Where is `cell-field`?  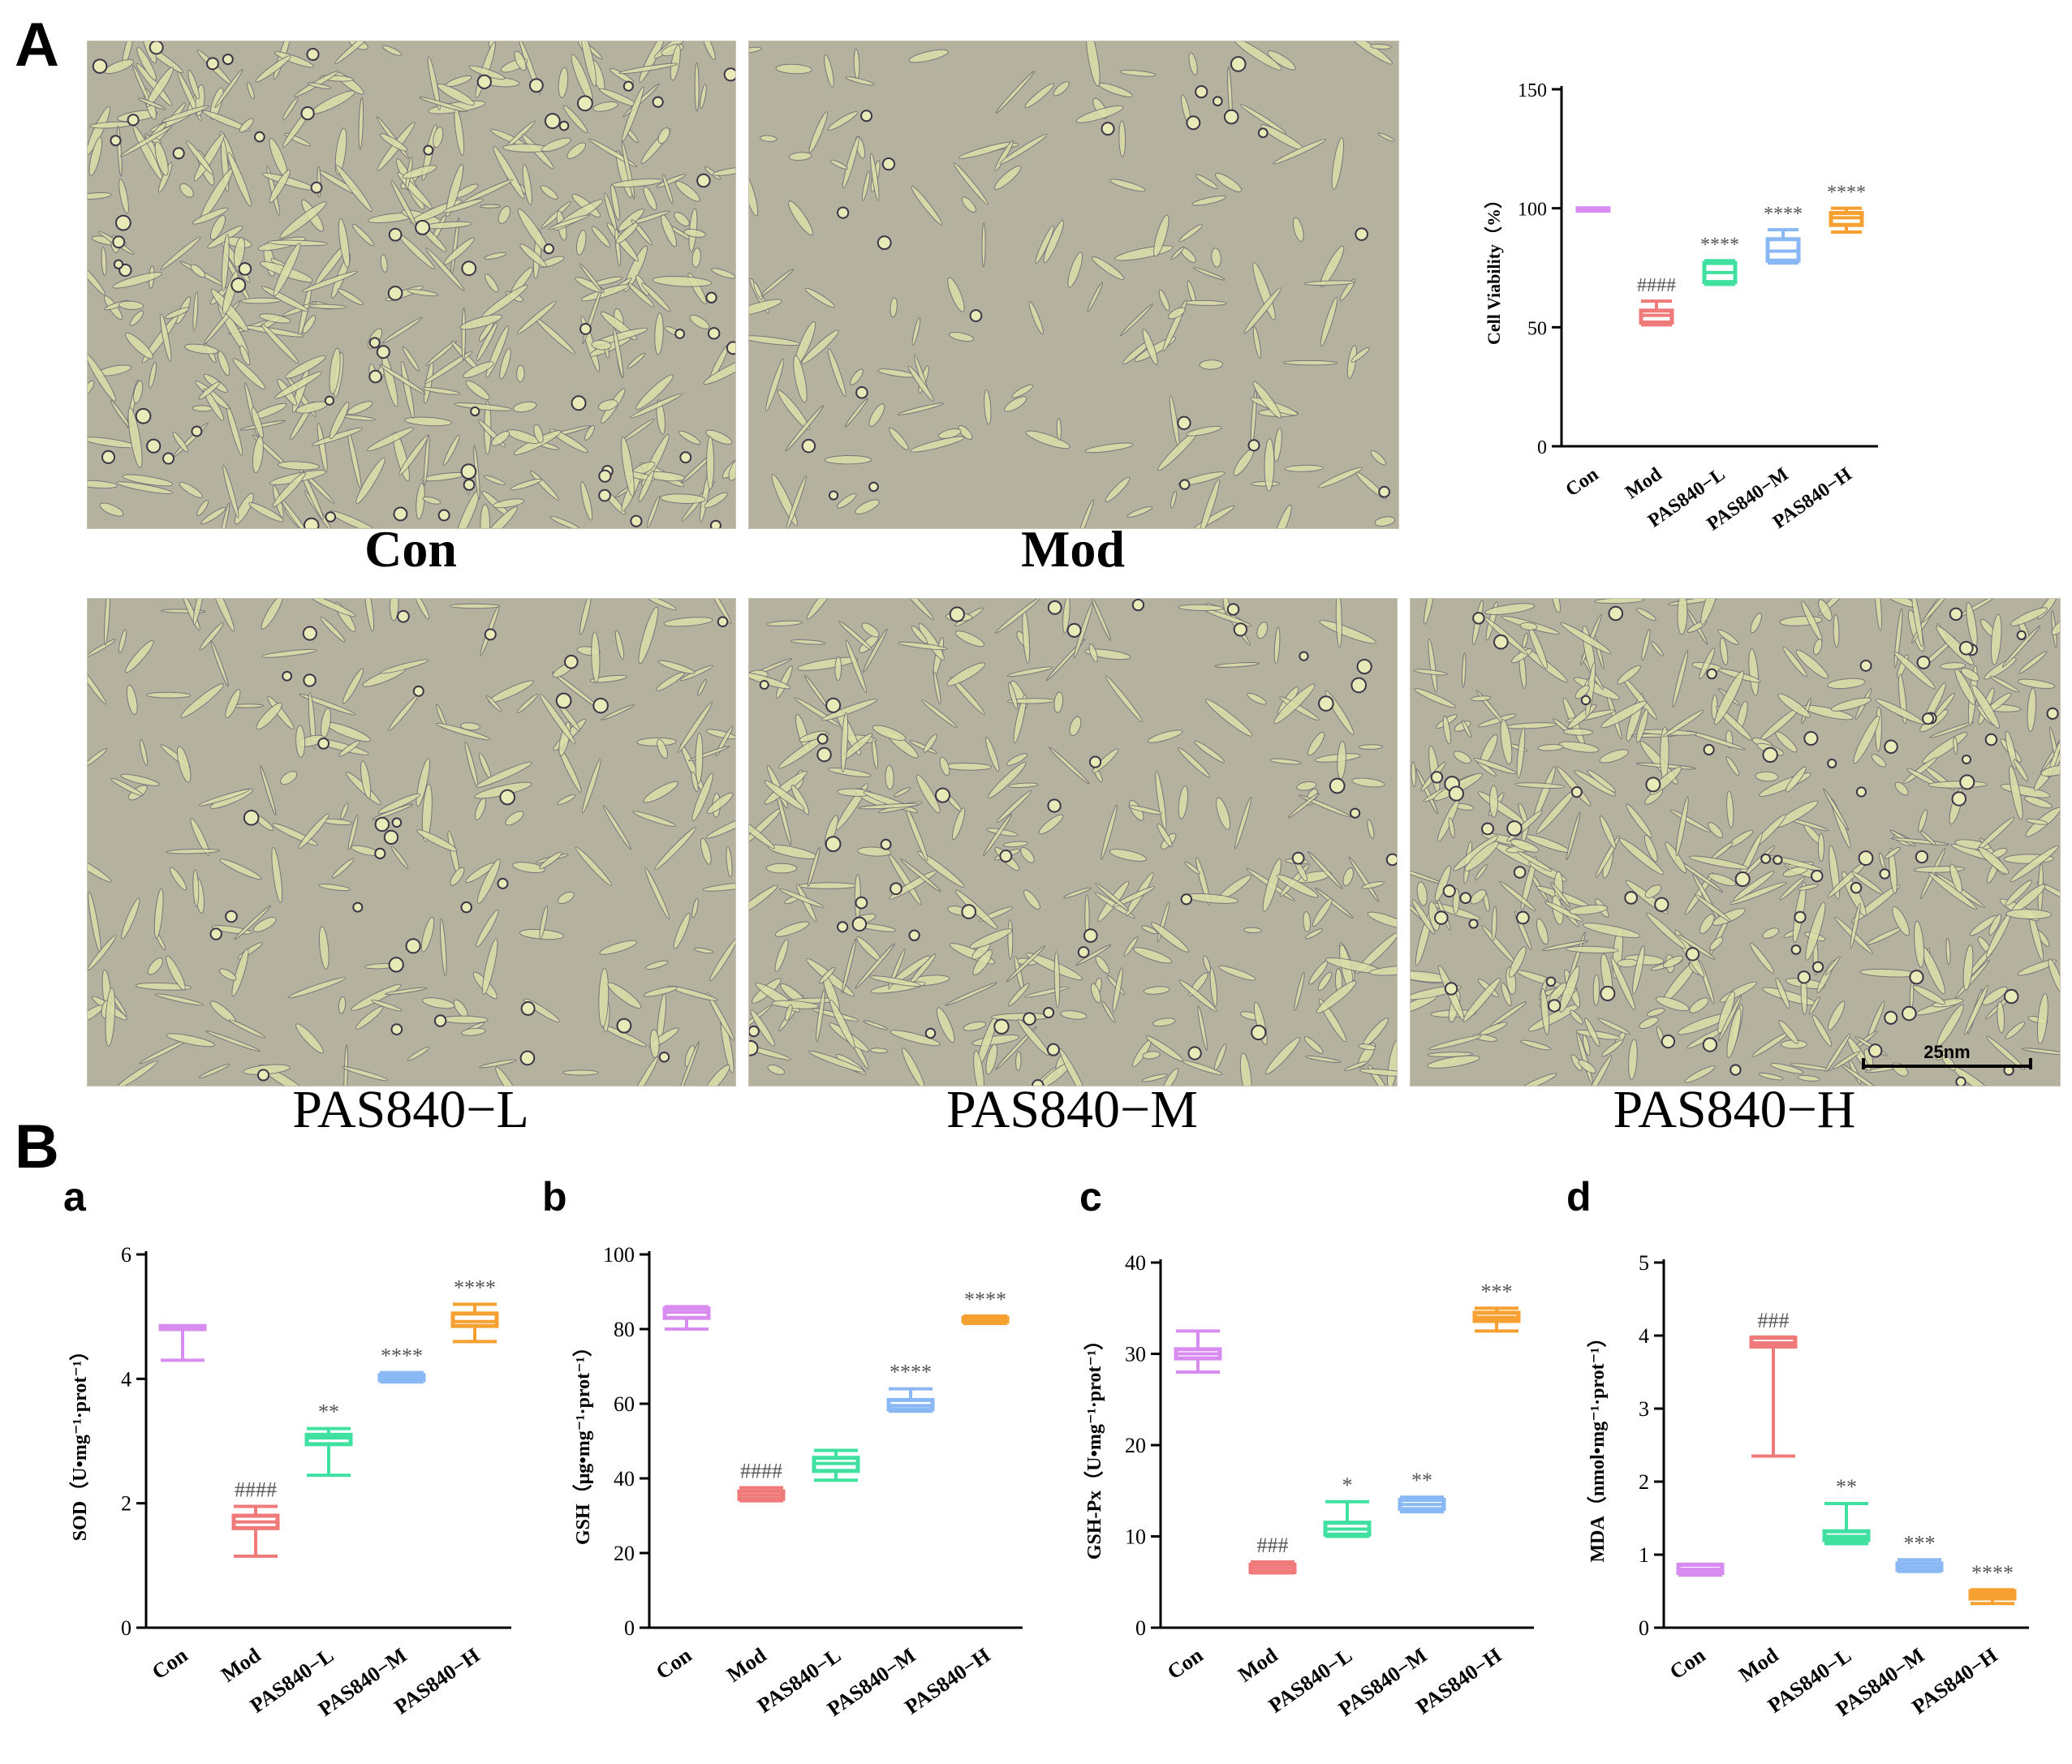 cell-field is located at coordinates (1073, 843).